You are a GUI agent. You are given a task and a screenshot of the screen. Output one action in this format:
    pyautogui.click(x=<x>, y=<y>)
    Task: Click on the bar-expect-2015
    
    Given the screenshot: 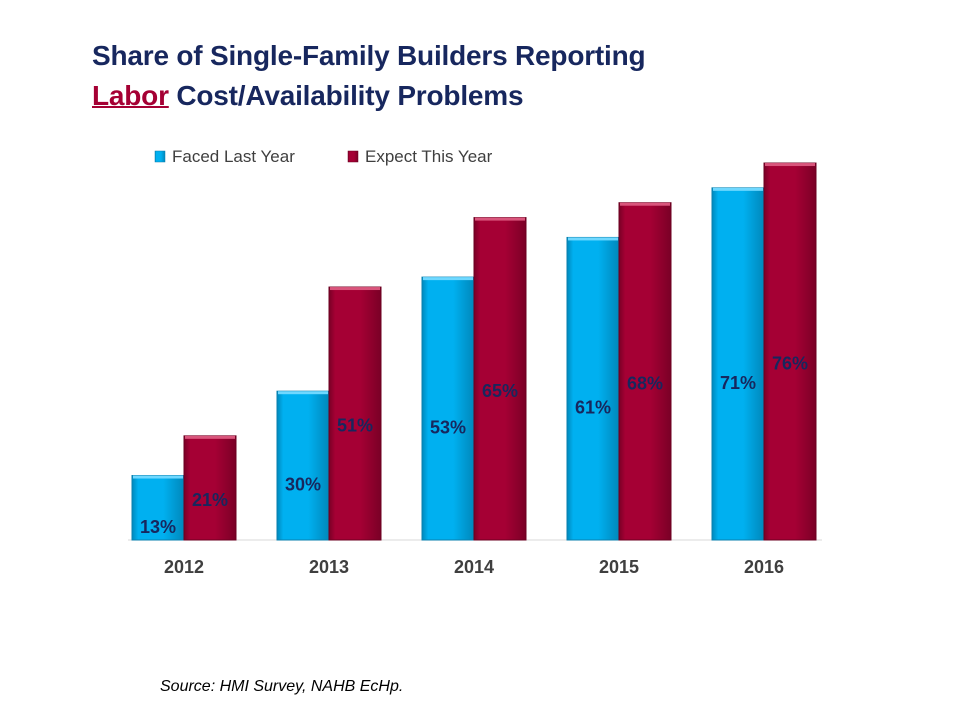 What is the action you would take?
    pyautogui.click(x=645, y=371)
    